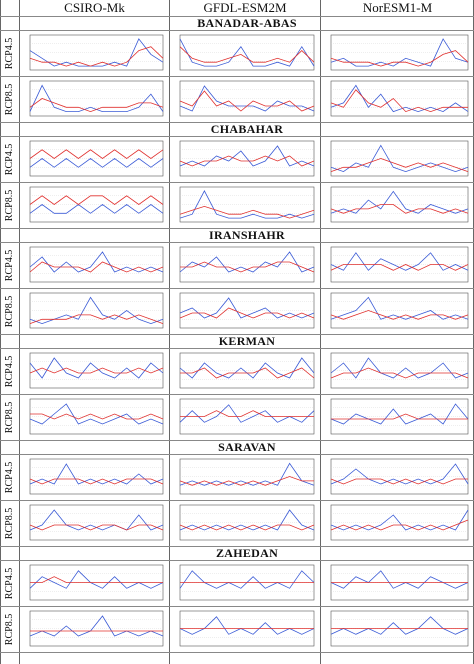  Describe the element at coordinates (237, 16) in the screenshot. I see `header-rule` at that location.